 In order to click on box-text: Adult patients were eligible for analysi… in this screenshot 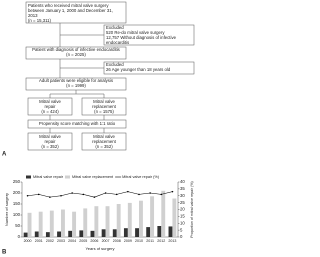, I will do `click(76, 80)`.